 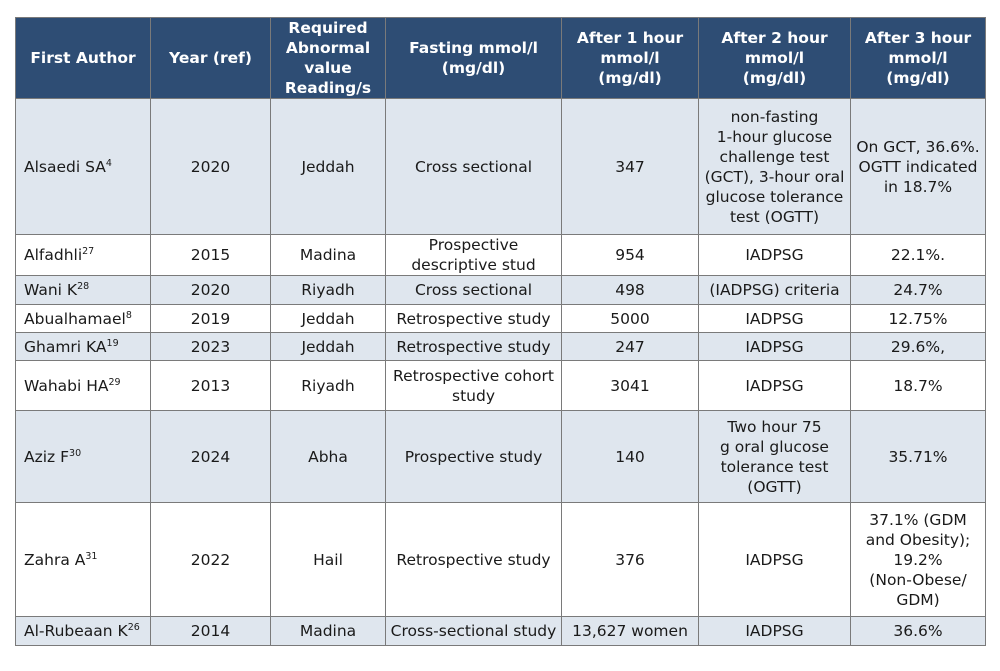 What do you see at coordinates (210, 255) in the screenshot?
I see `year-cell: 2015` at bounding box center [210, 255].